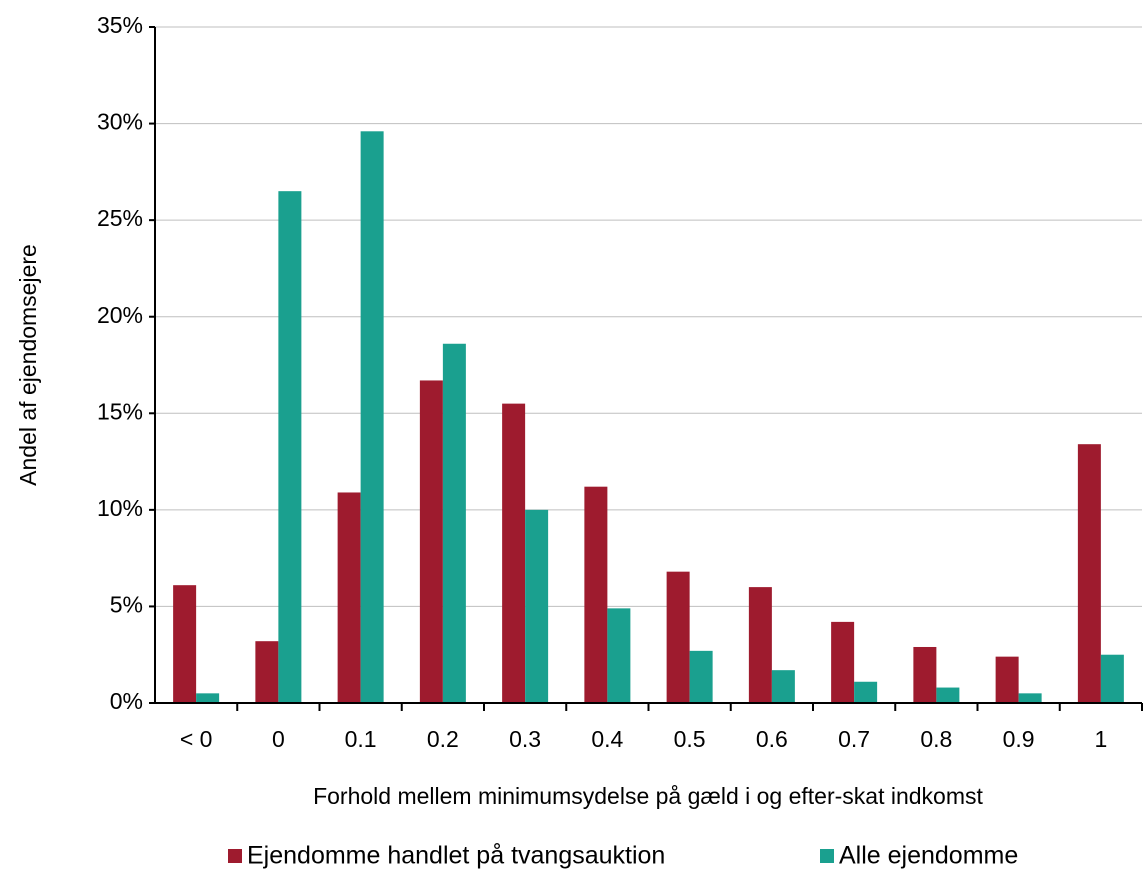  Describe the element at coordinates (120, 25) in the screenshot. I see `y-tick-label: 35%` at that location.